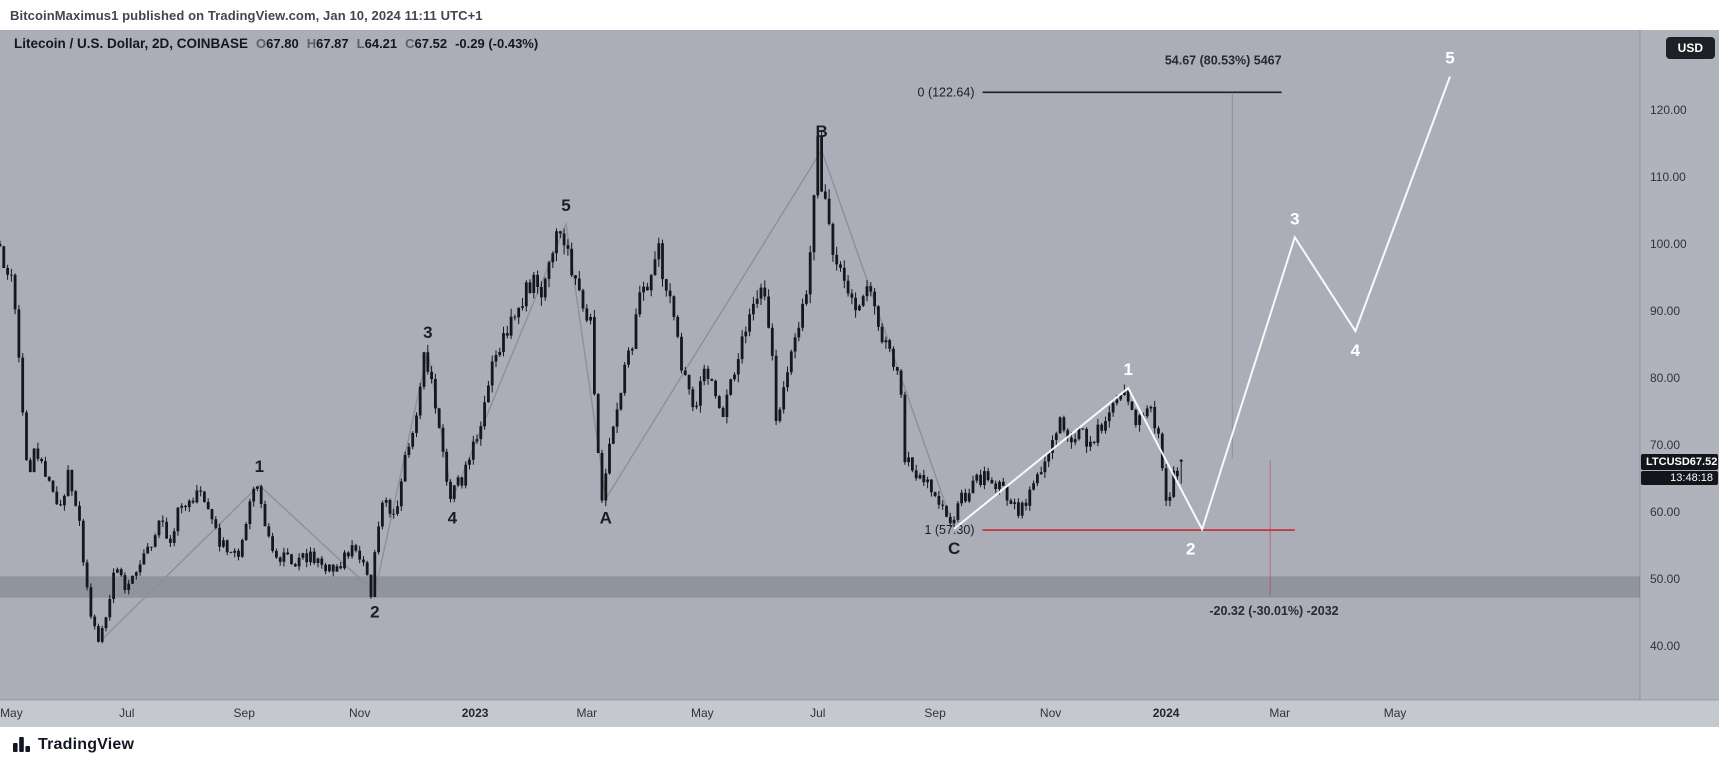 Image resolution: width=1719 pixels, height=762 pixels. What do you see at coordinates (1665, 579) in the screenshot?
I see `price-axis-label: 50.00` at bounding box center [1665, 579].